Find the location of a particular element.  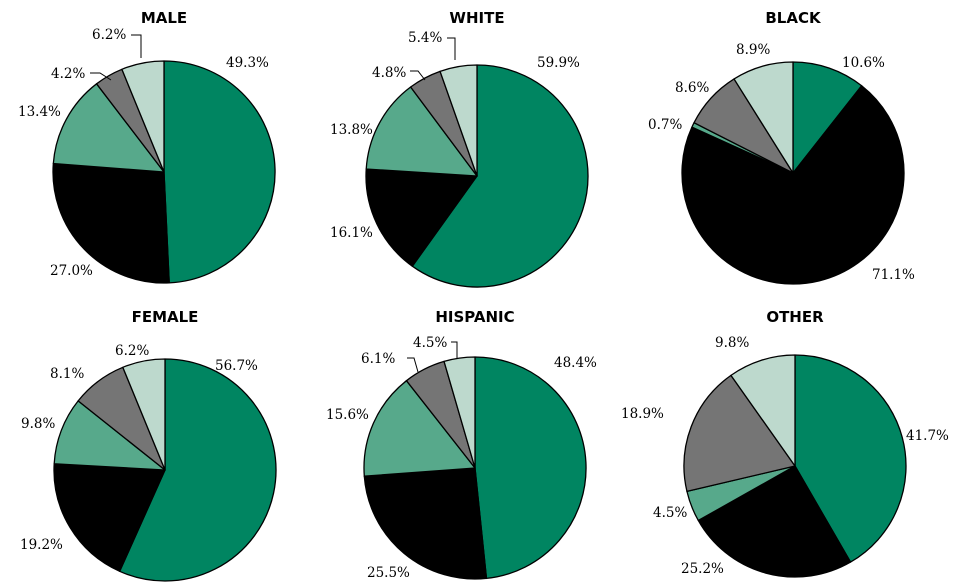

other-label-2: 4.5% is located at coordinates (670, 513).